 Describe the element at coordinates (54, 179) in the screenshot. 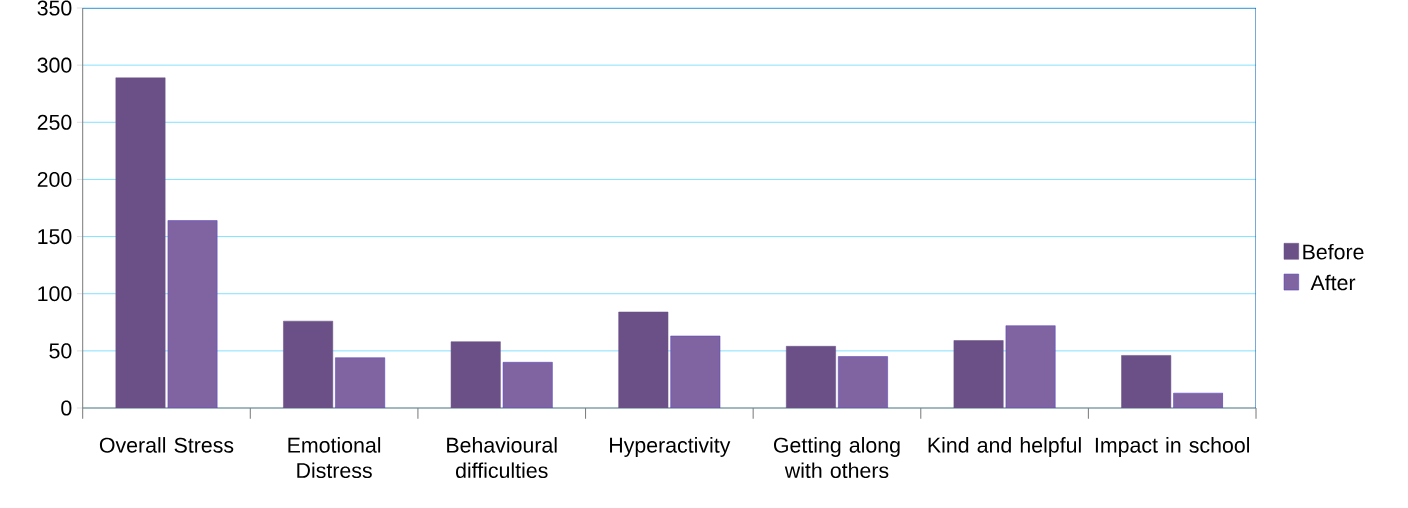

I see `y-tick-label: 200` at that location.